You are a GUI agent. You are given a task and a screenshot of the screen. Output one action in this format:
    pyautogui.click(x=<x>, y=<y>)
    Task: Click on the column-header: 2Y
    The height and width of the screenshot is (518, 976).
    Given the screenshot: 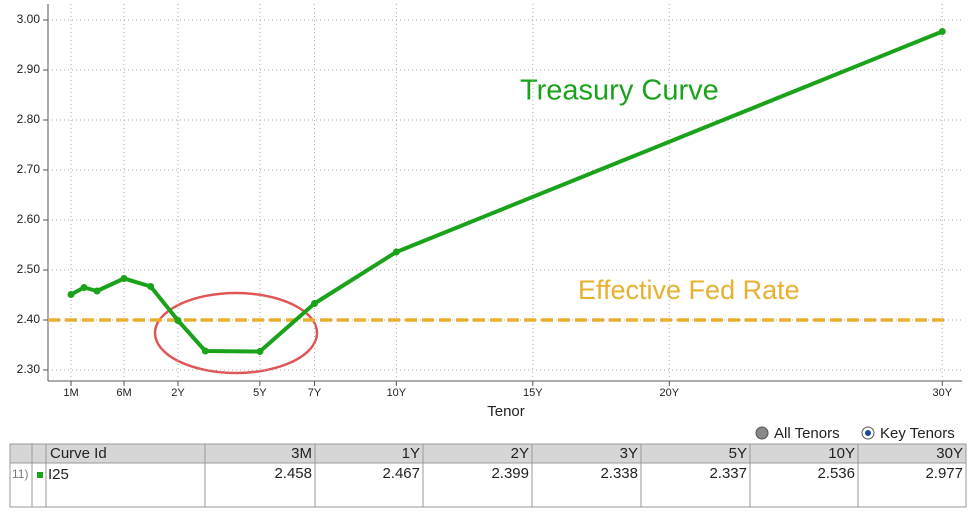 What is the action you would take?
    pyautogui.click(x=520, y=453)
    